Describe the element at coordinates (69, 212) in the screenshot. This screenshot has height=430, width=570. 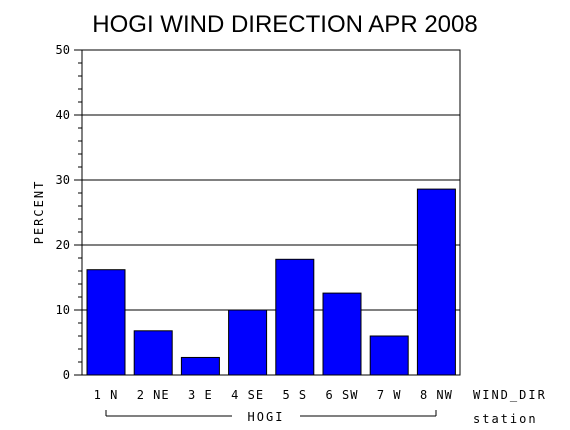
I see `y-axis-ticks: 0 10 20 30 40 50` at that location.